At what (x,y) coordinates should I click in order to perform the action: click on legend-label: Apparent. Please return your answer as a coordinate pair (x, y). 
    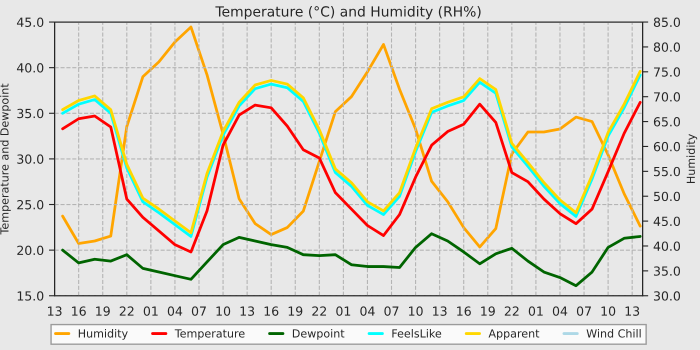
    Looking at the image, I should click on (514, 334).